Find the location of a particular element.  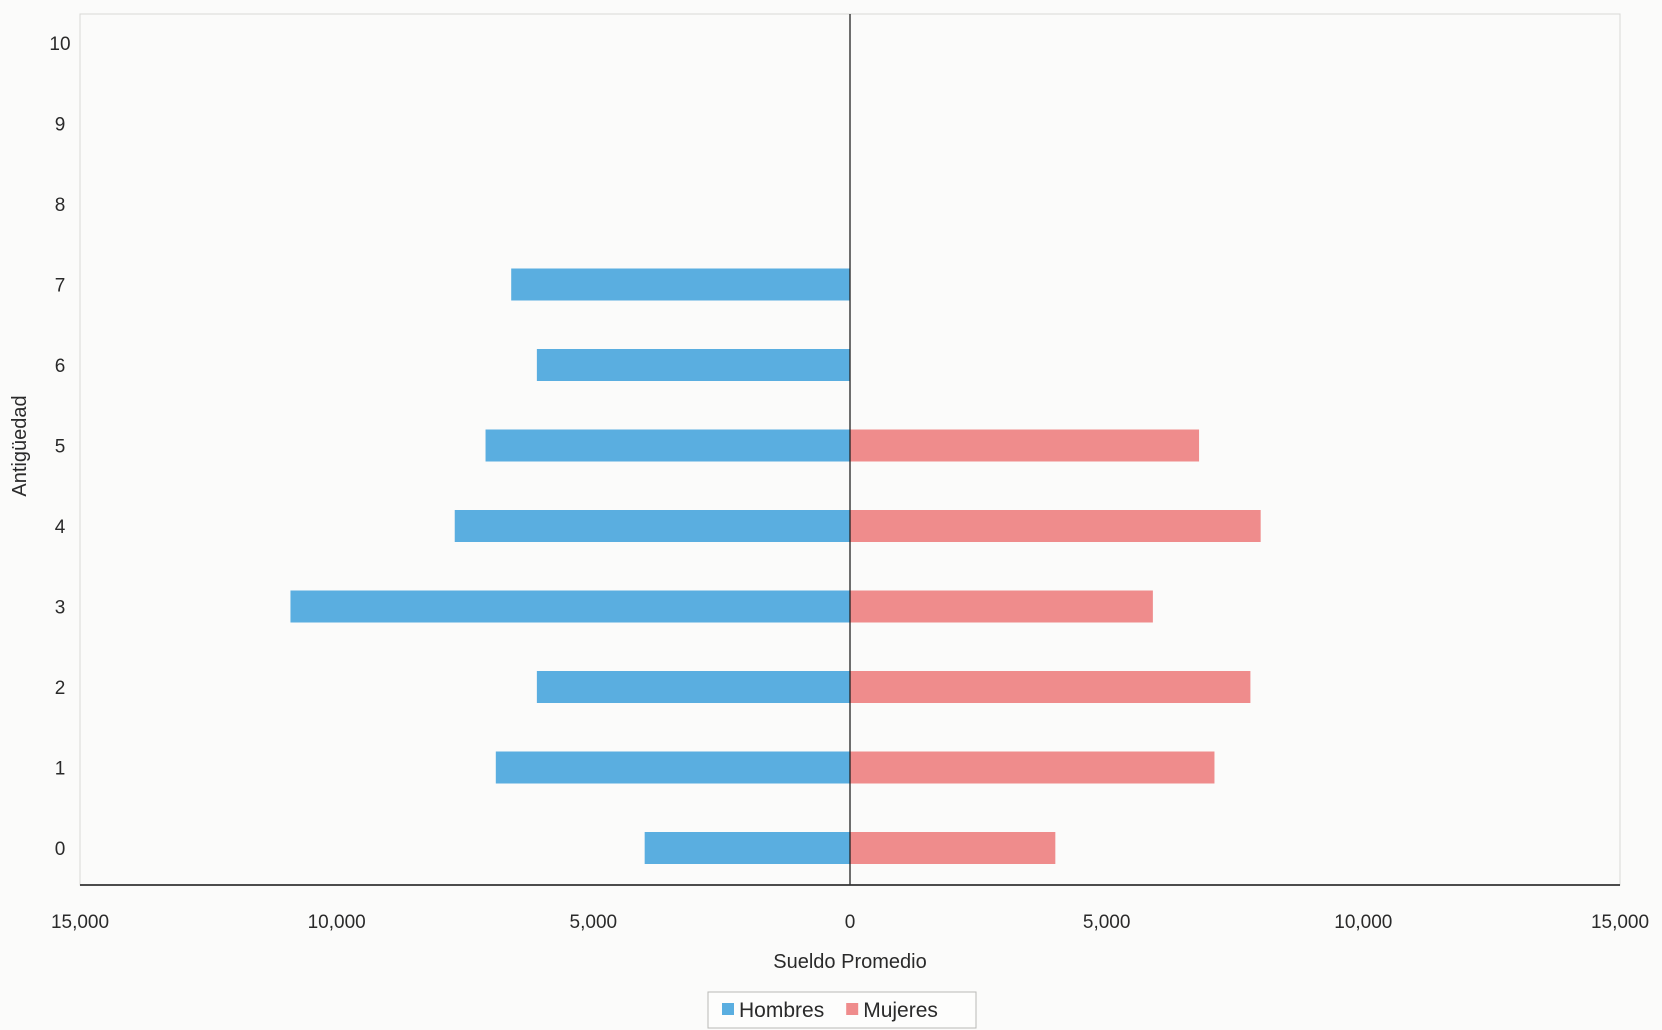

y-tick-label: 10 is located at coordinates (59, 44).